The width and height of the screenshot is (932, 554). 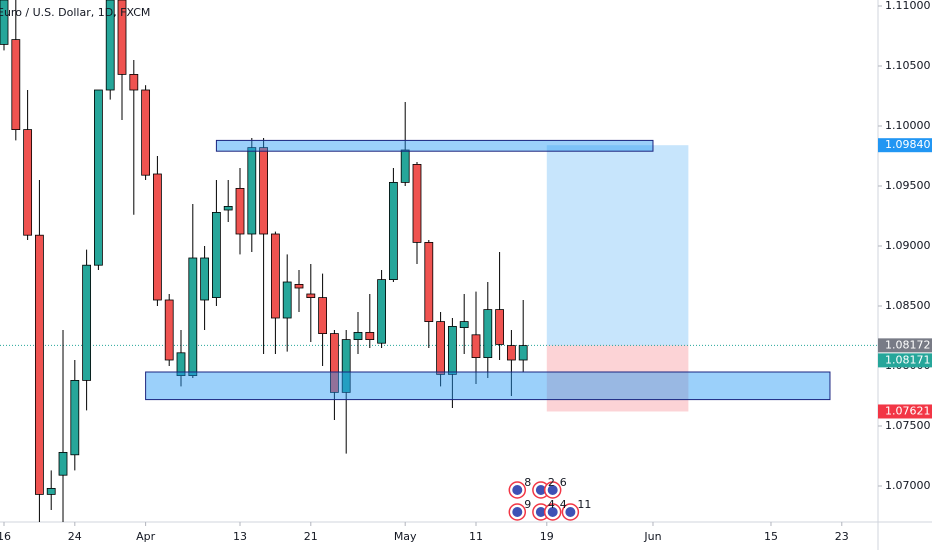 I want to click on y-tick-label: 1.07000, so click(x=908, y=485).